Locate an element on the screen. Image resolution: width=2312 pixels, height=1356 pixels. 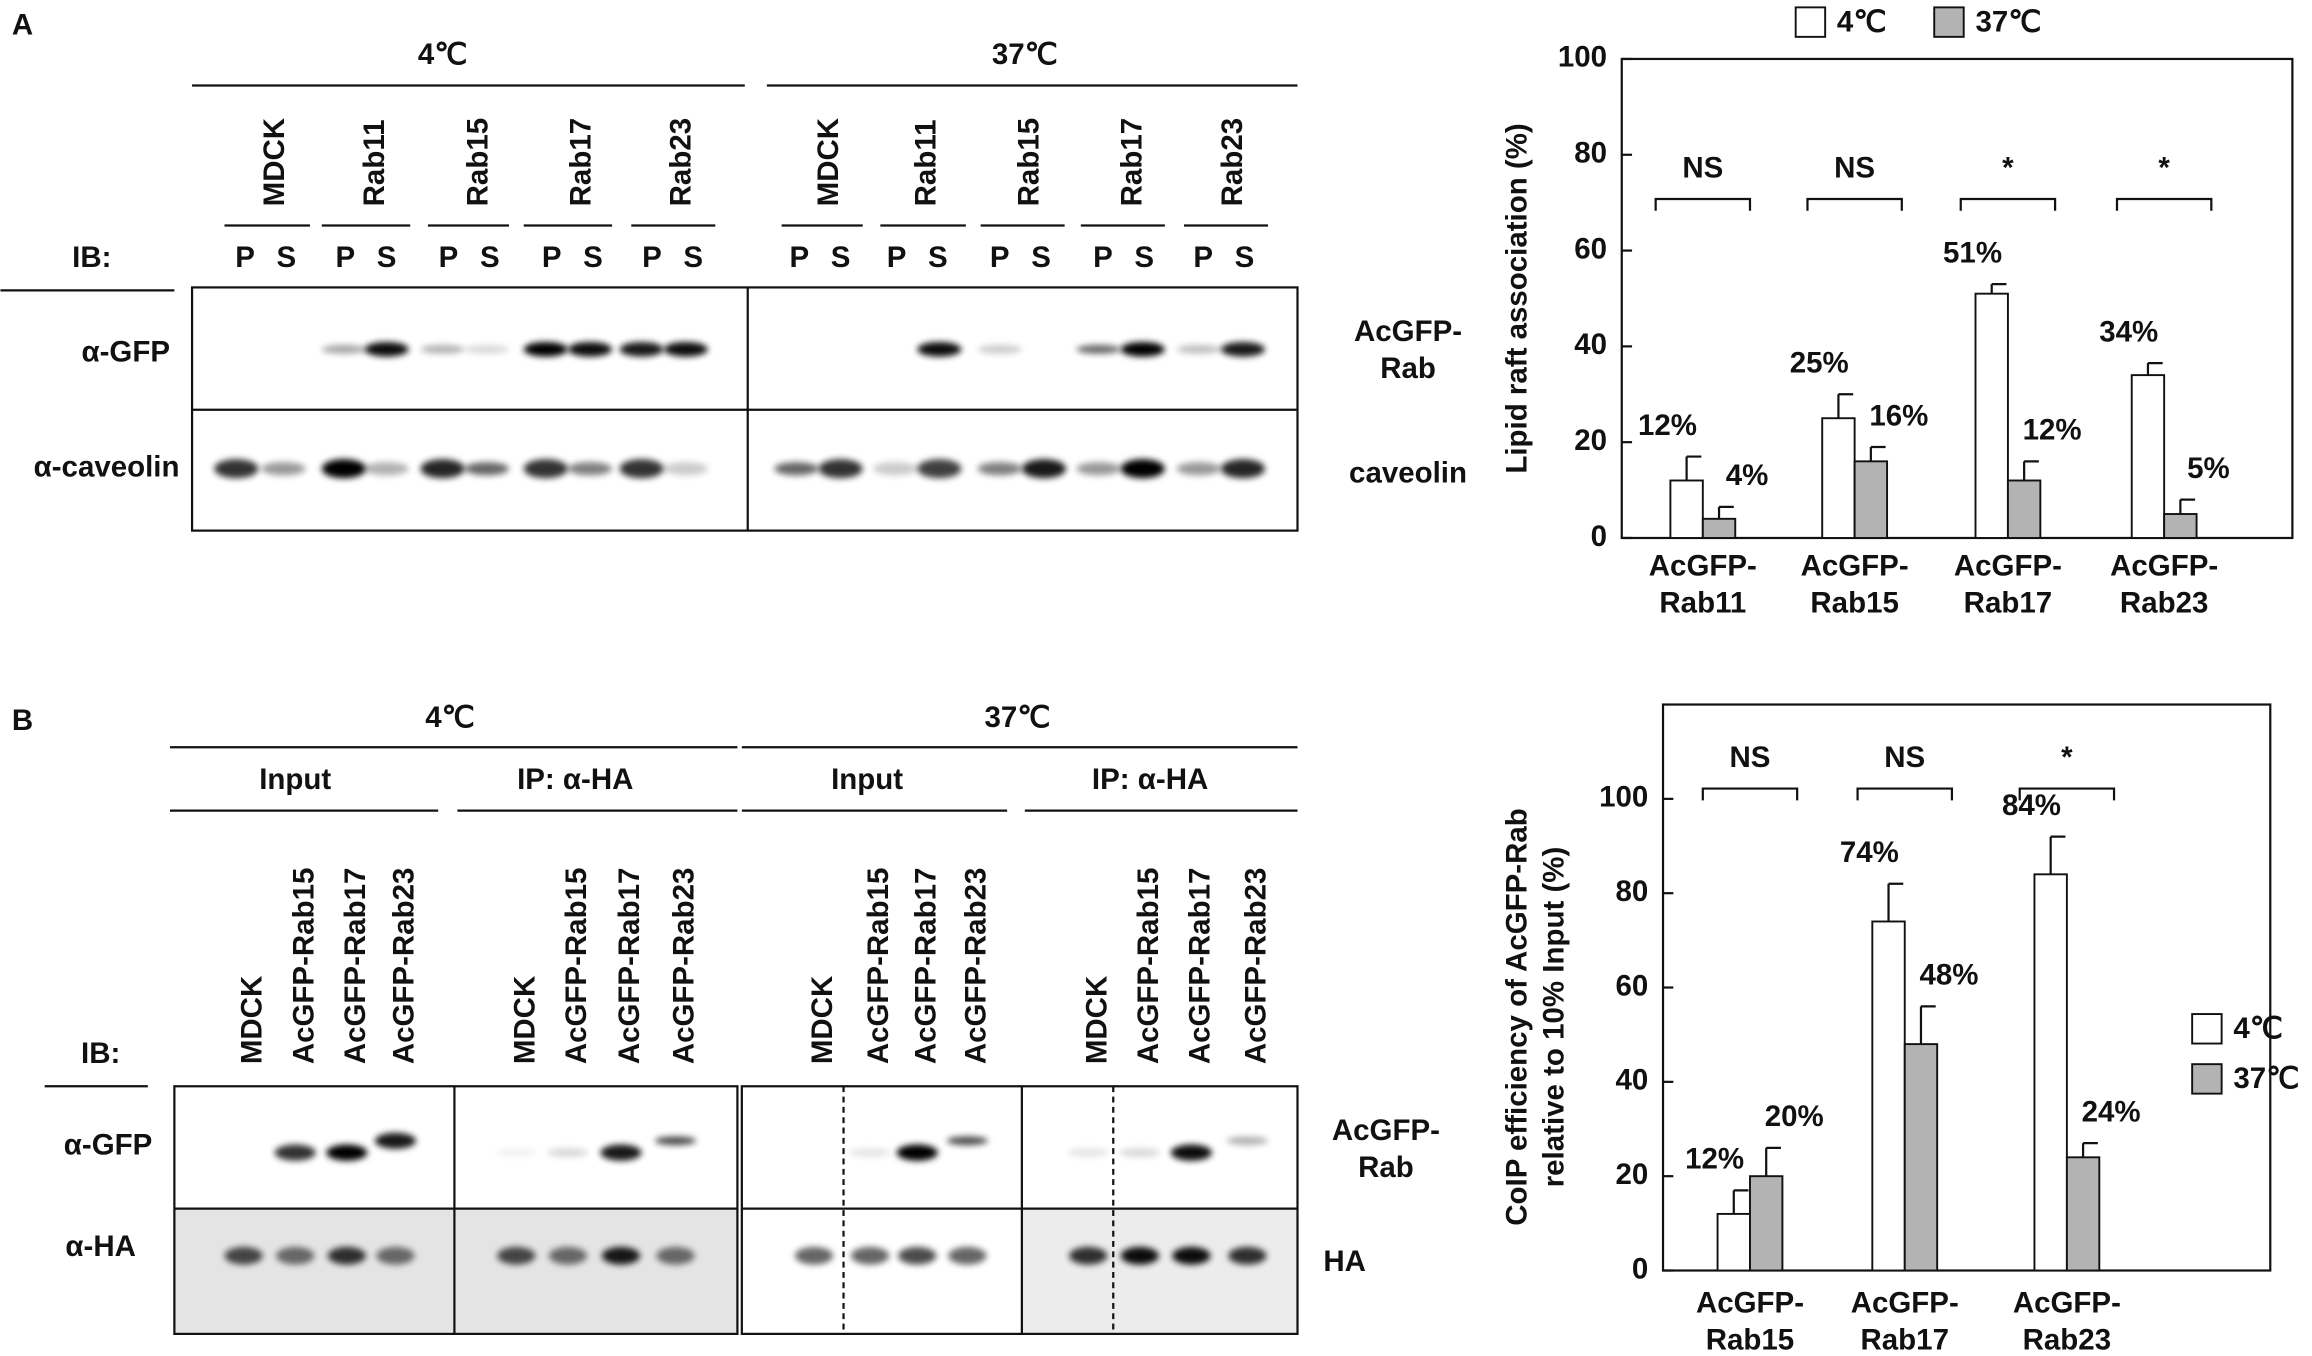
value-label: 5% is located at coordinates (2208, 468).